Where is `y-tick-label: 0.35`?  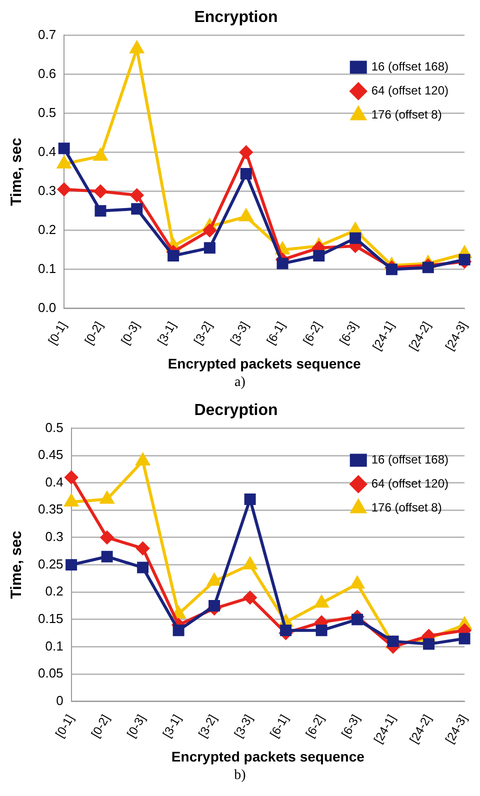
y-tick-label: 0.35 is located at coordinates (51, 509).